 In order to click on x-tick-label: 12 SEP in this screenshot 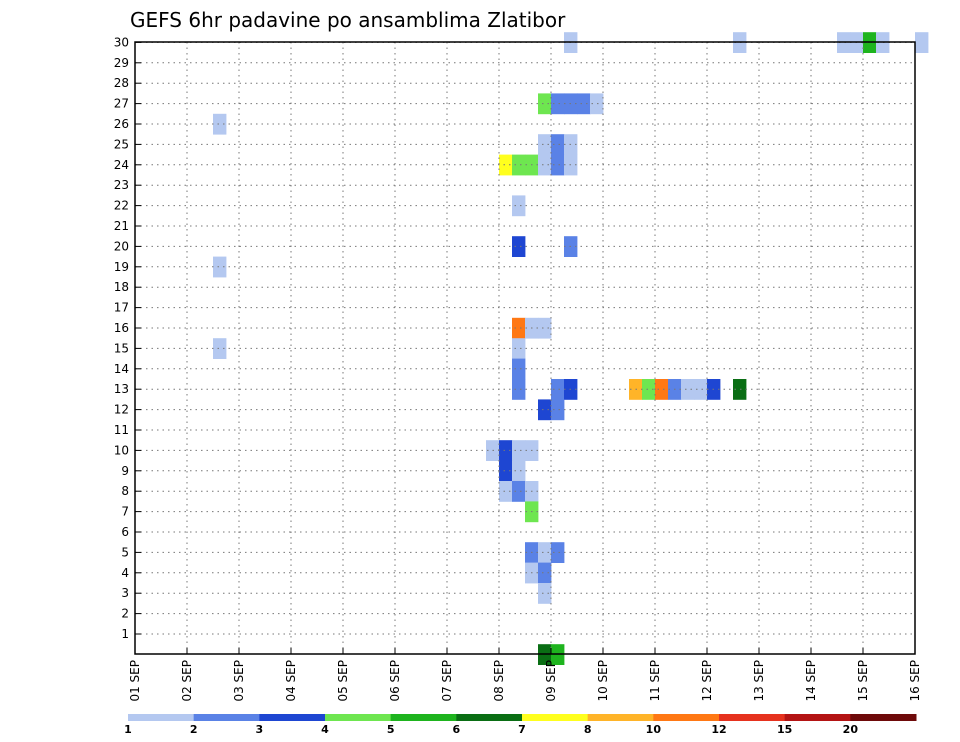, I will do `click(707, 681)`.